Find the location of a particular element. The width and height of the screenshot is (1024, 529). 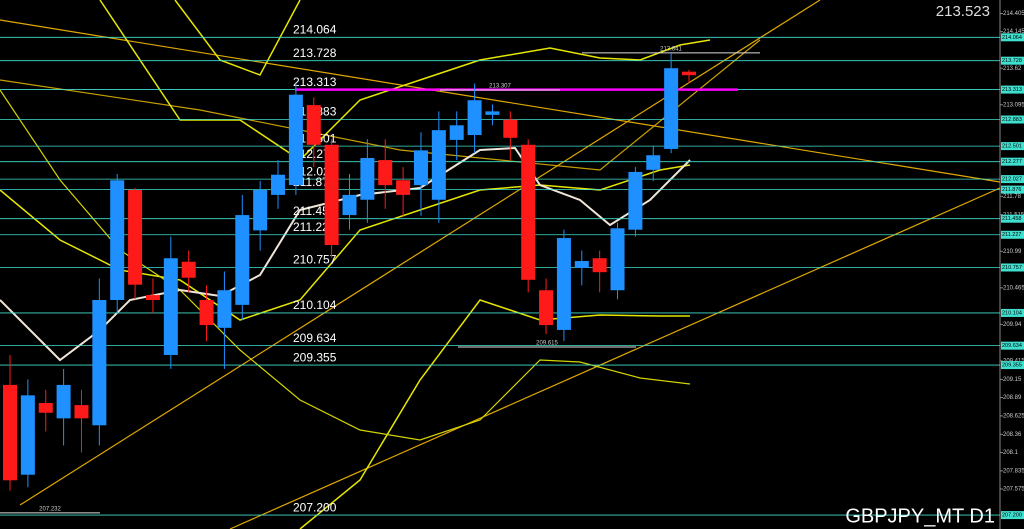

level-box-label: 212.501 is located at coordinates (1012, 147).